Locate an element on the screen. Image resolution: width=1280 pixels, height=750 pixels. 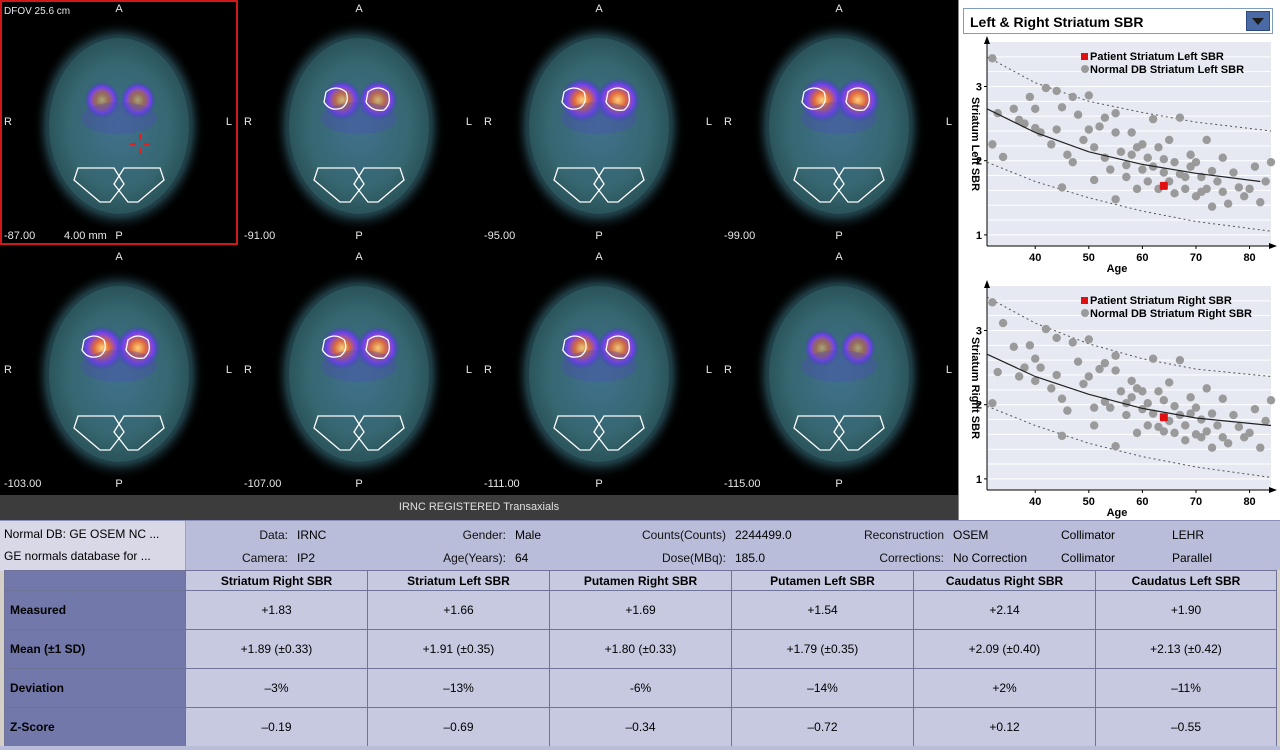
y-axis-label: Striatum Right SBR is located at coordinates (975, 388).